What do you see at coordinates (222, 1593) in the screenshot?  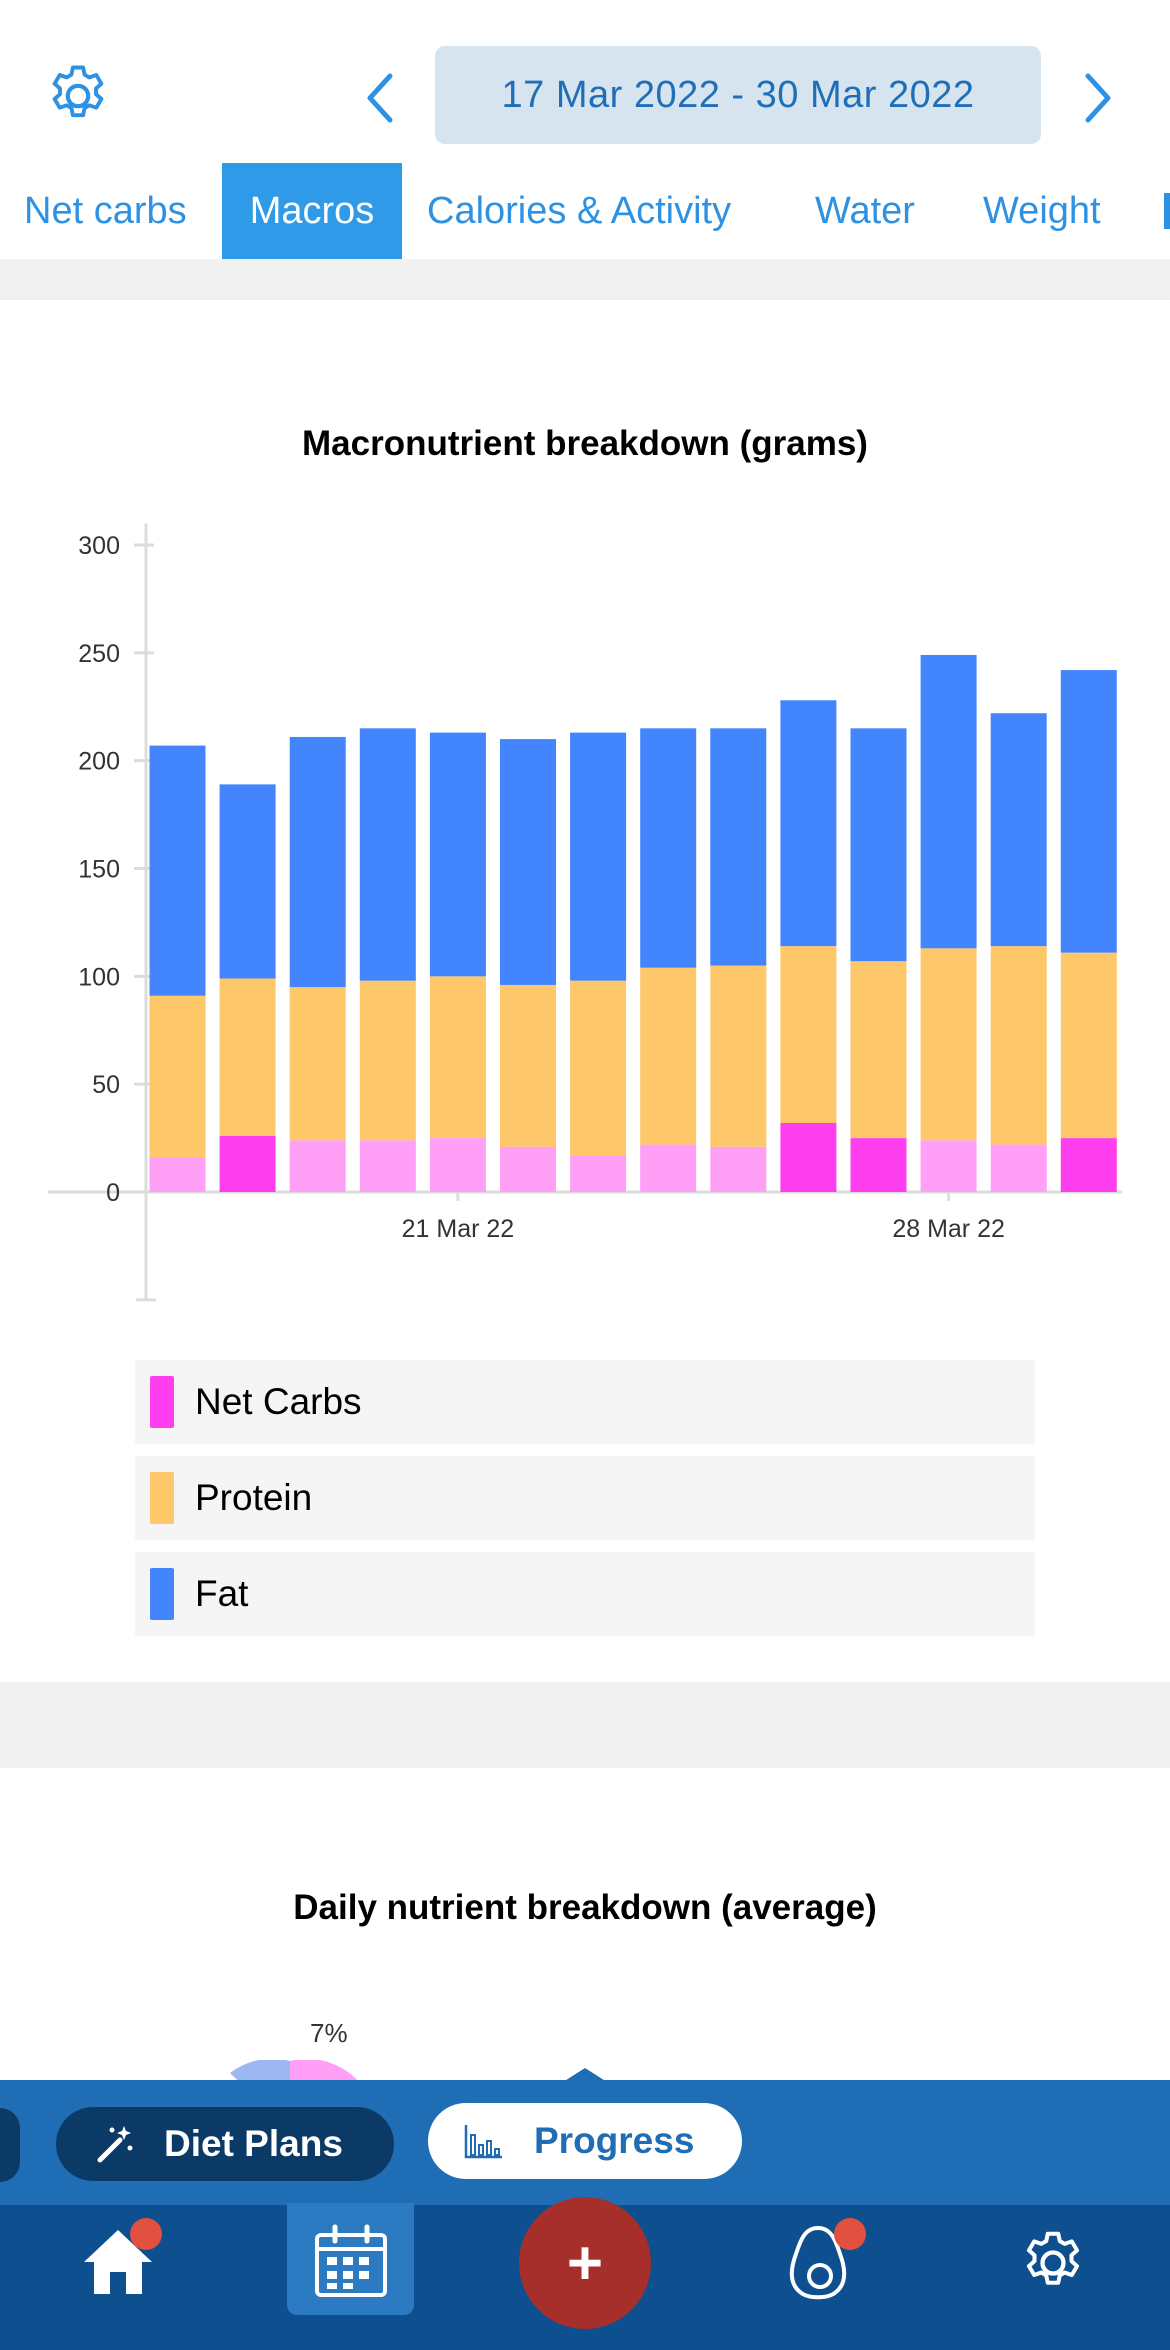 I see `legend-label: Fat` at bounding box center [222, 1593].